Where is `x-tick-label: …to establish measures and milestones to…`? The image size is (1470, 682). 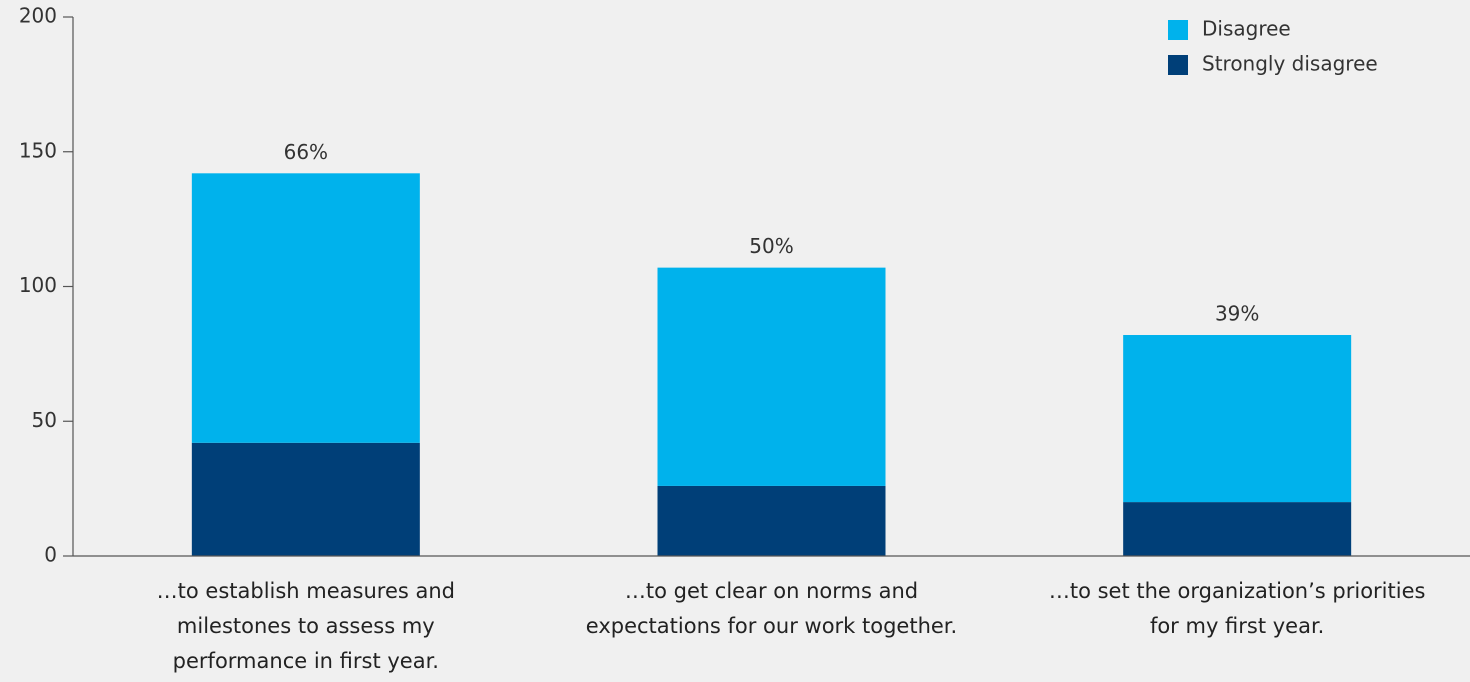 x-tick-label: …to establish measures and milestones to… is located at coordinates (305, 626).